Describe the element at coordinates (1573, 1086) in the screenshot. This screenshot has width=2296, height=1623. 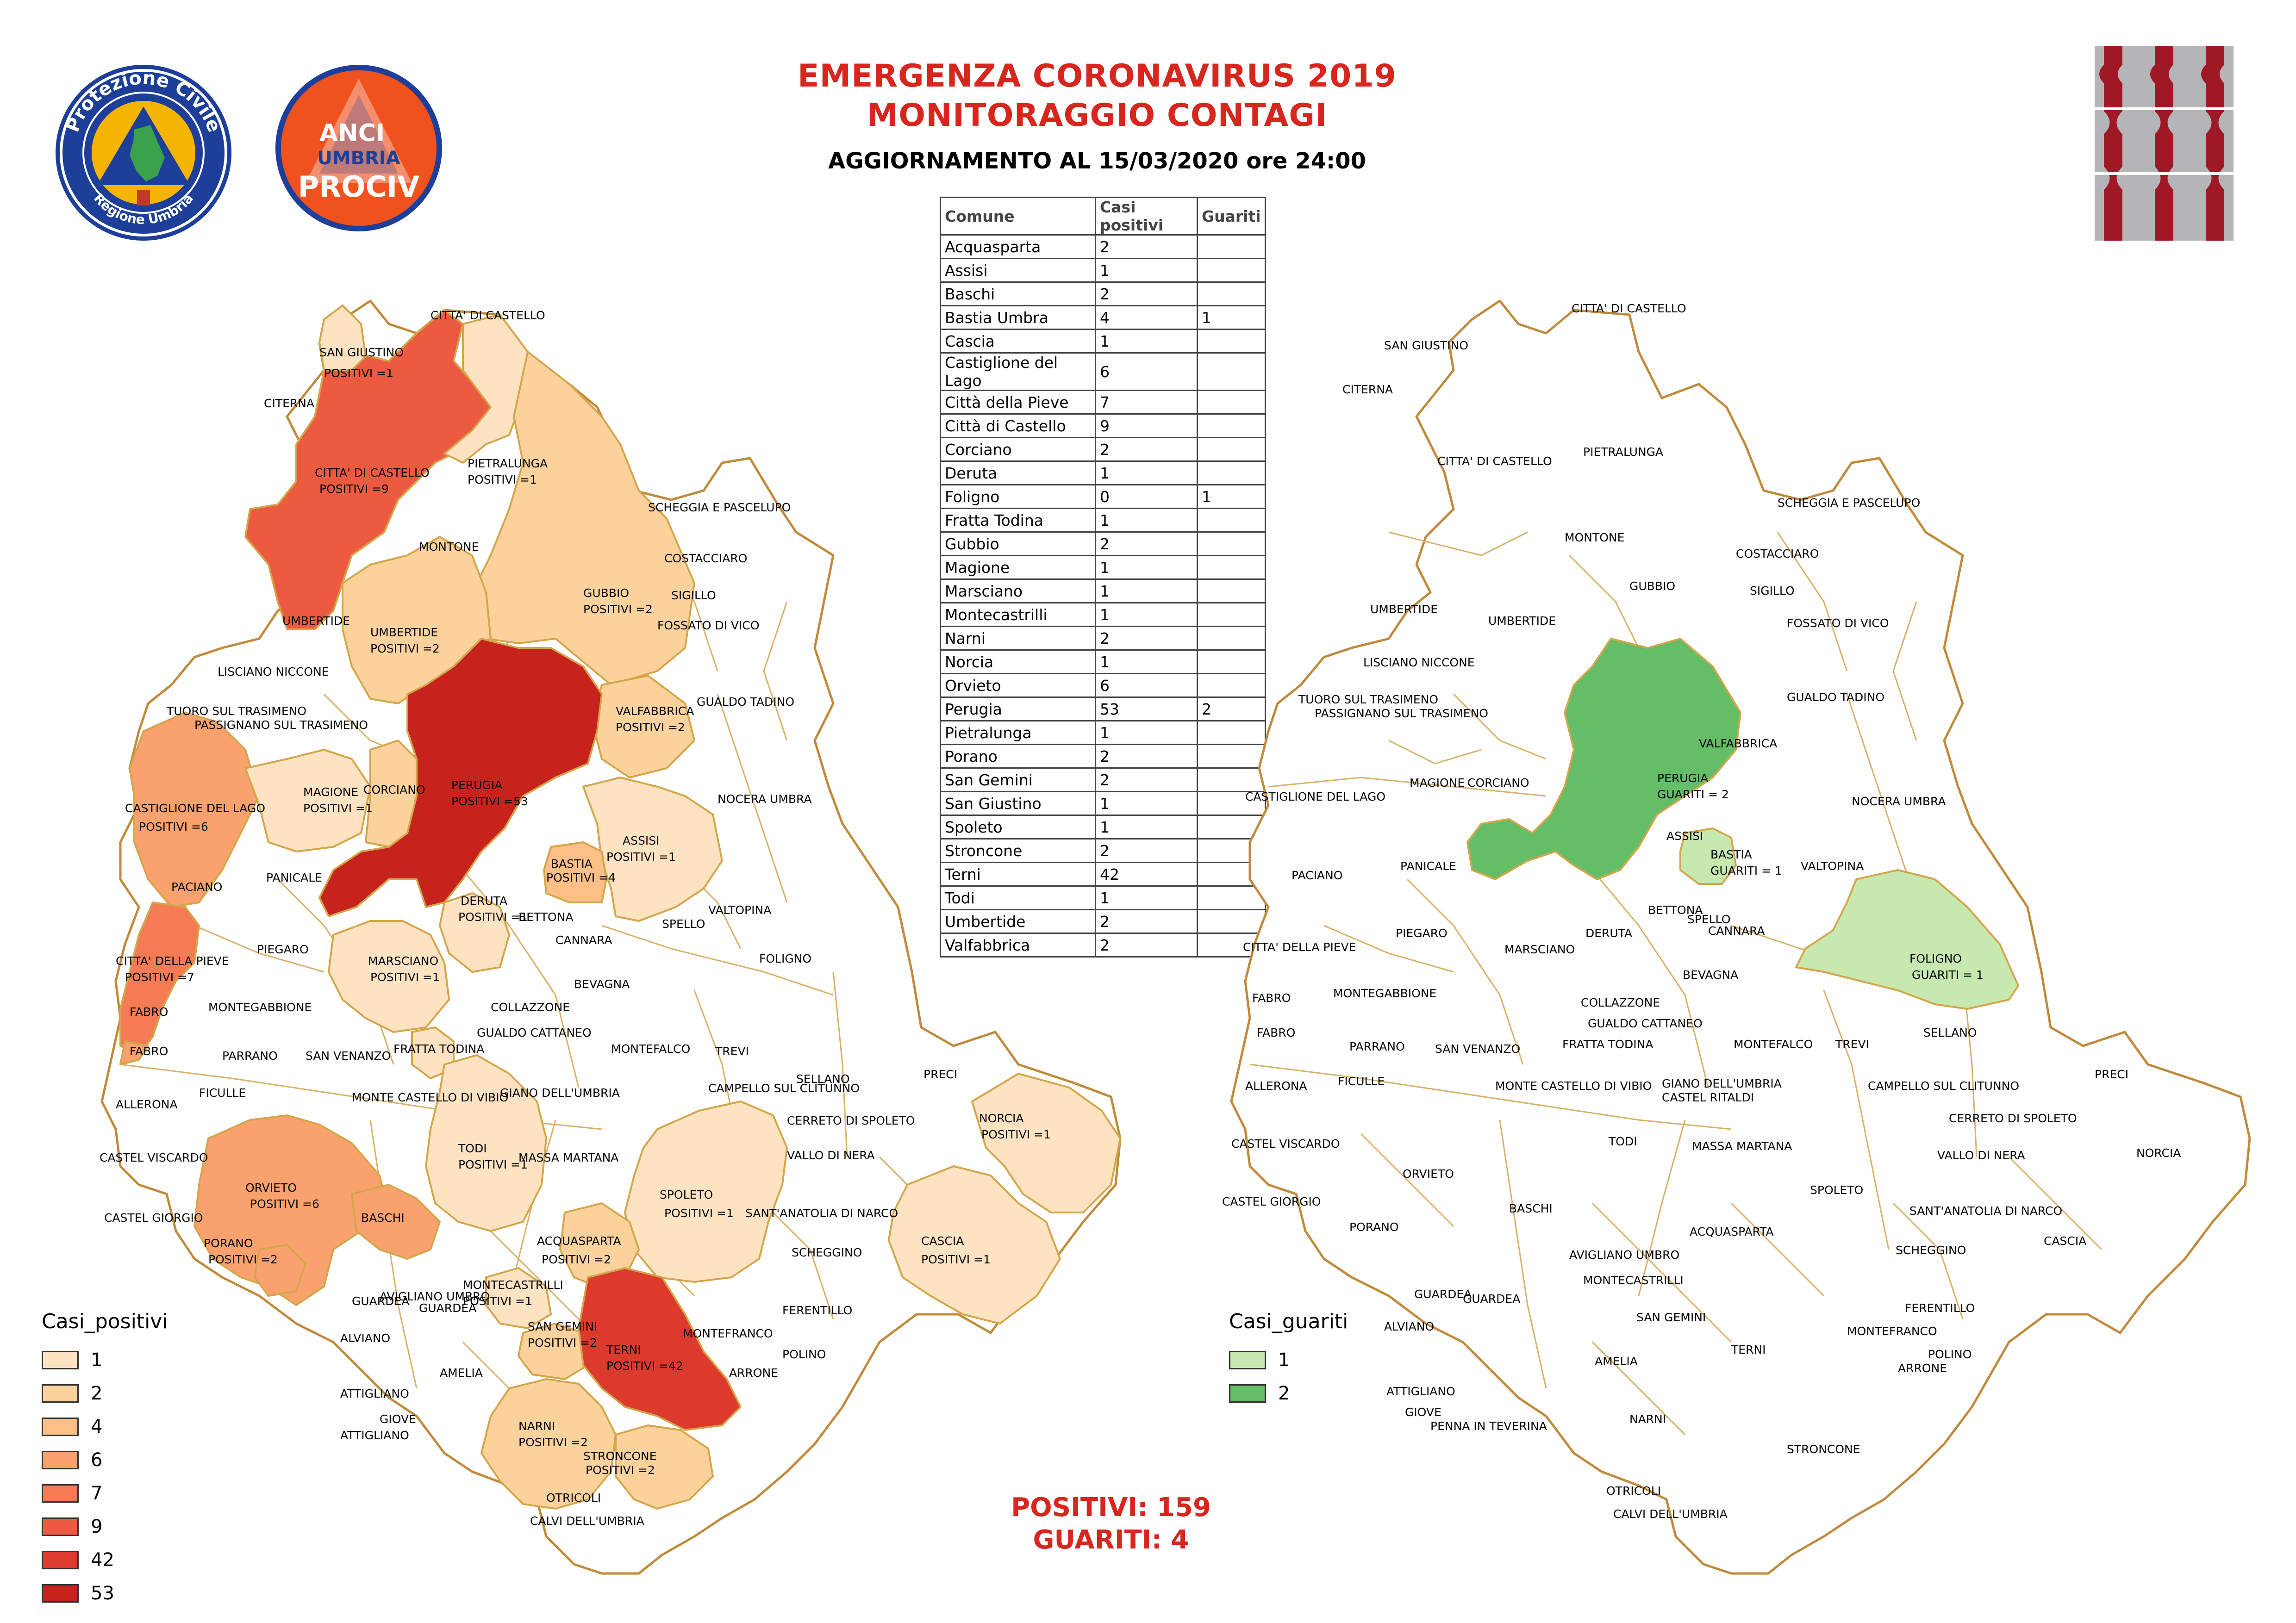
I see `map-label: MONTE CASTELLO DI VIBIO` at that location.